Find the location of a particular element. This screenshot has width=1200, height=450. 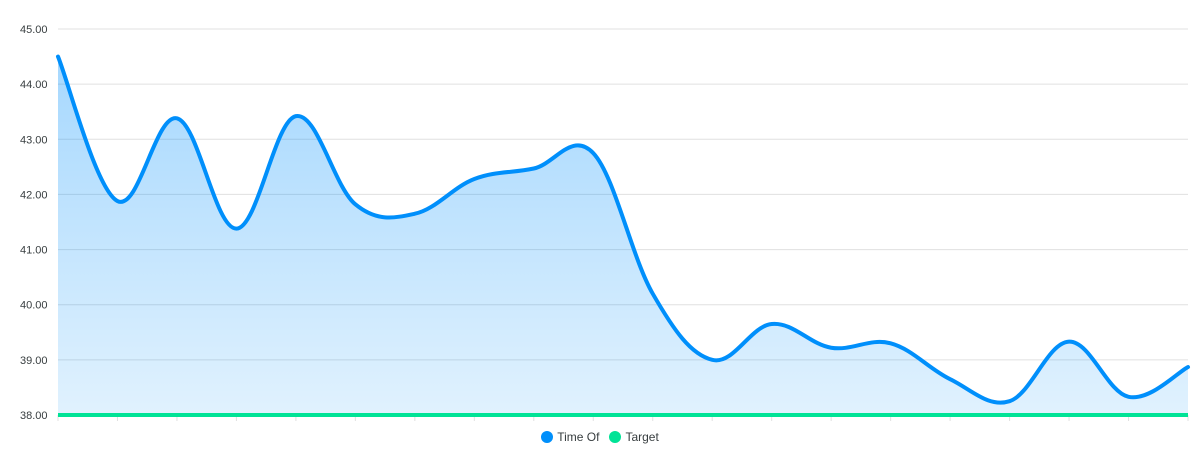

y-tick-label: 40.00 is located at coordinates (34, 306).